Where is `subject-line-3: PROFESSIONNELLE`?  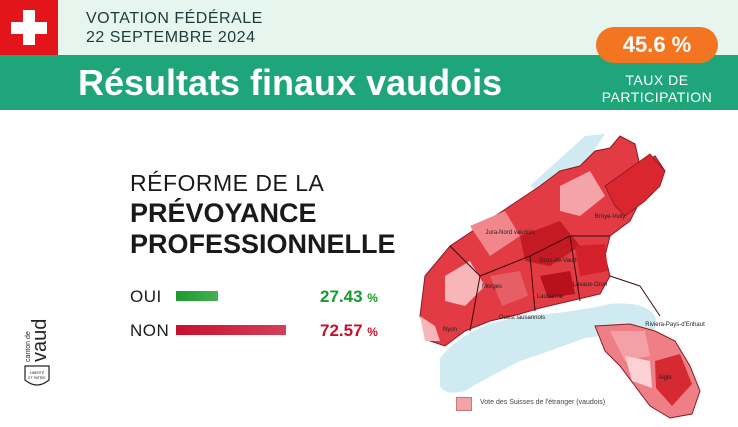 subject-line-3: PROFESSIONNELLE is located at coordinates (263, 244).